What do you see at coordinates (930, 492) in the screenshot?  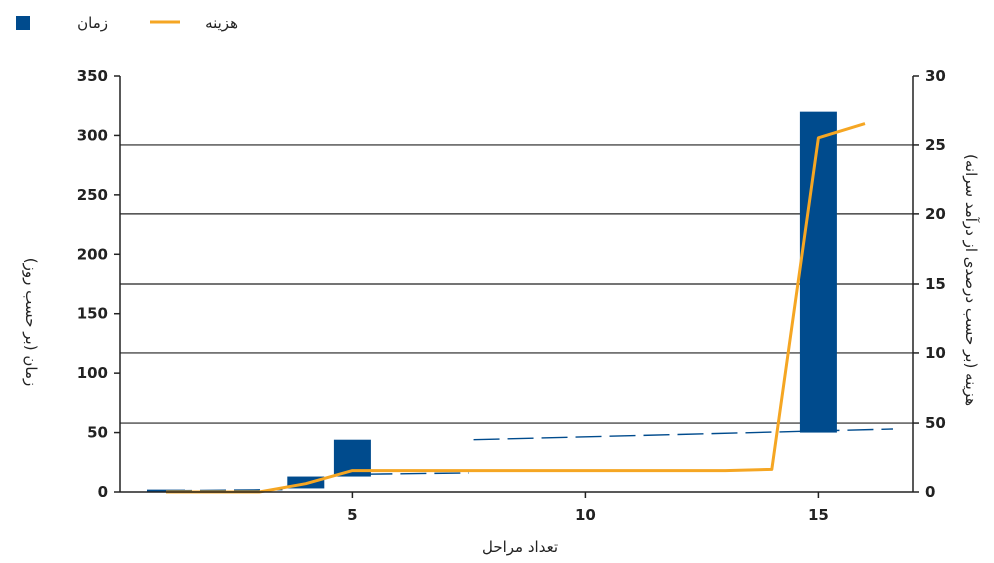 I see `right-tick-label-0: 0` at bounding box center [930, 492].